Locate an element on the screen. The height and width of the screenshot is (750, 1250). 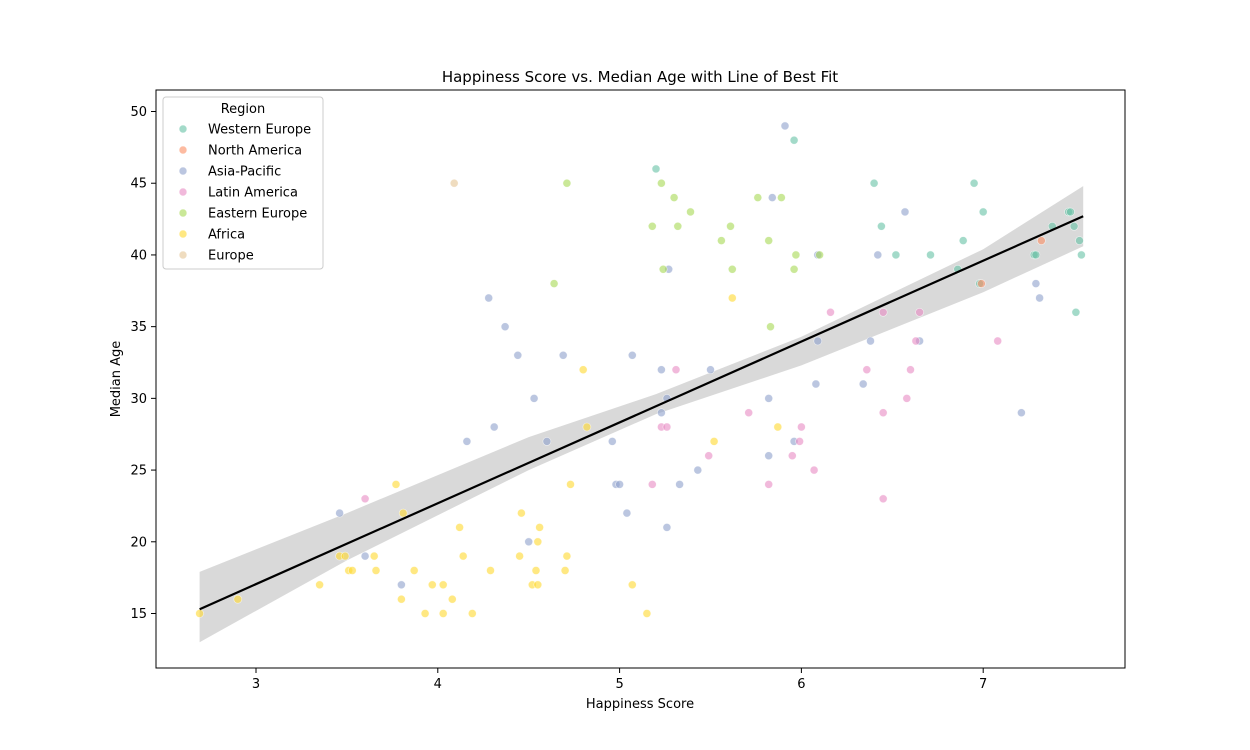
x-tick-label: 4 is located at coordinates (438, 684).